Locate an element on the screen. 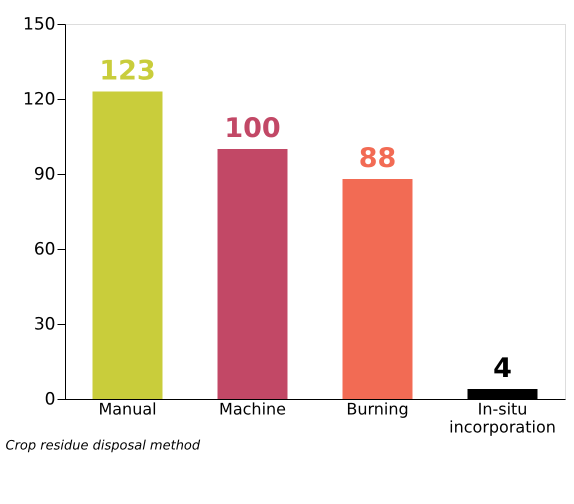 The height and width of the screenshot is (504, 574). x-tick-label: Machine is located at coordinates (252, 409).